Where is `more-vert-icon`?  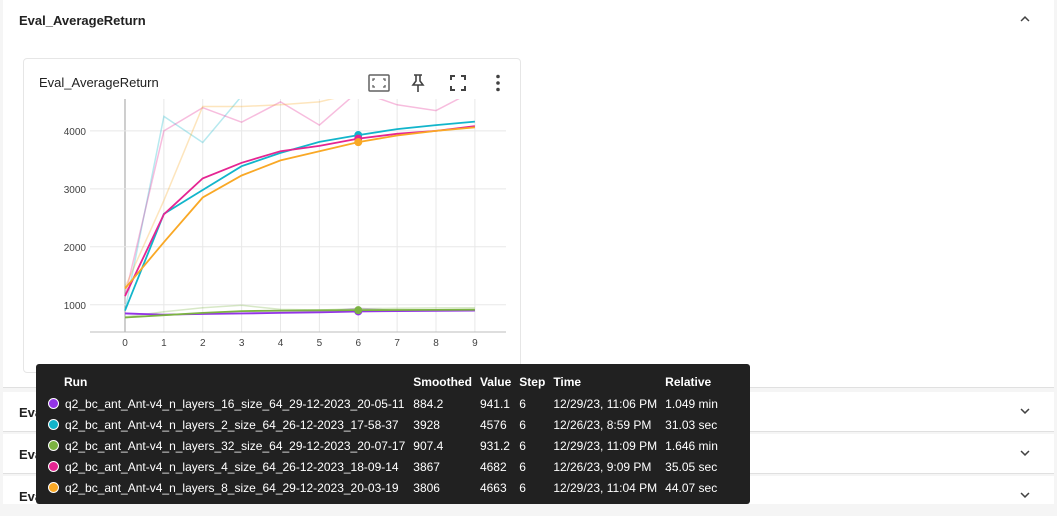
more-vert-icon is located at coordinates (498, 83).